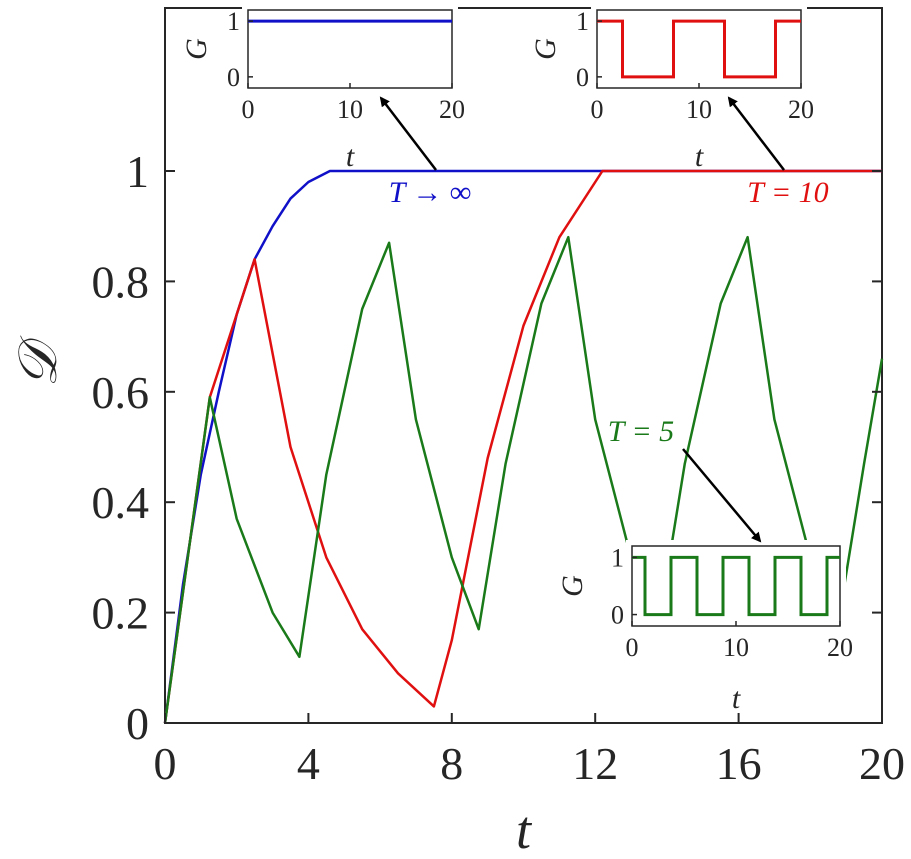 This screenshot has width=911, height=859. I want to click on x-tick-label: 16, so click(739, 763).